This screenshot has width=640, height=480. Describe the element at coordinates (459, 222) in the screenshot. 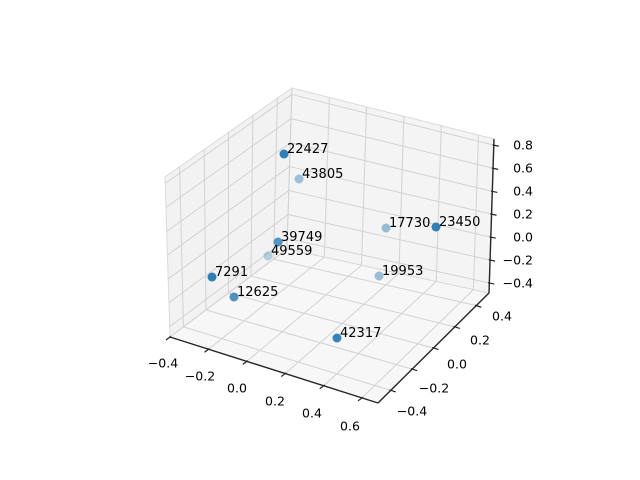

I see `point-label: 23450` at that location.